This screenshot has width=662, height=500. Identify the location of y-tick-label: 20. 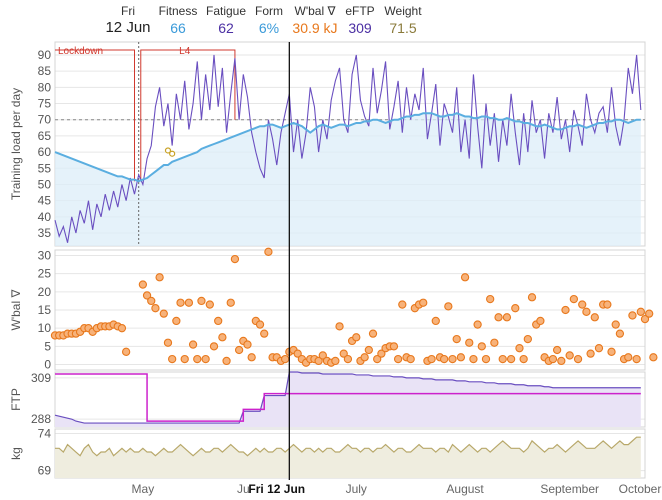
(45, 292).